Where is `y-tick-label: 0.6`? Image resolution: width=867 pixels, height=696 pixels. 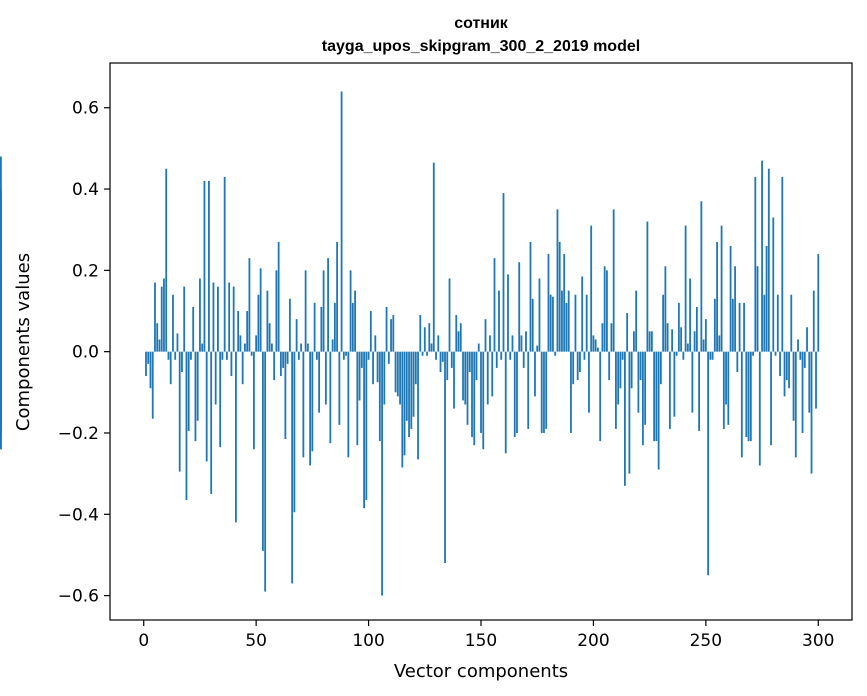 y-tick-label: 0.6 is located at coordinates (85, 109).